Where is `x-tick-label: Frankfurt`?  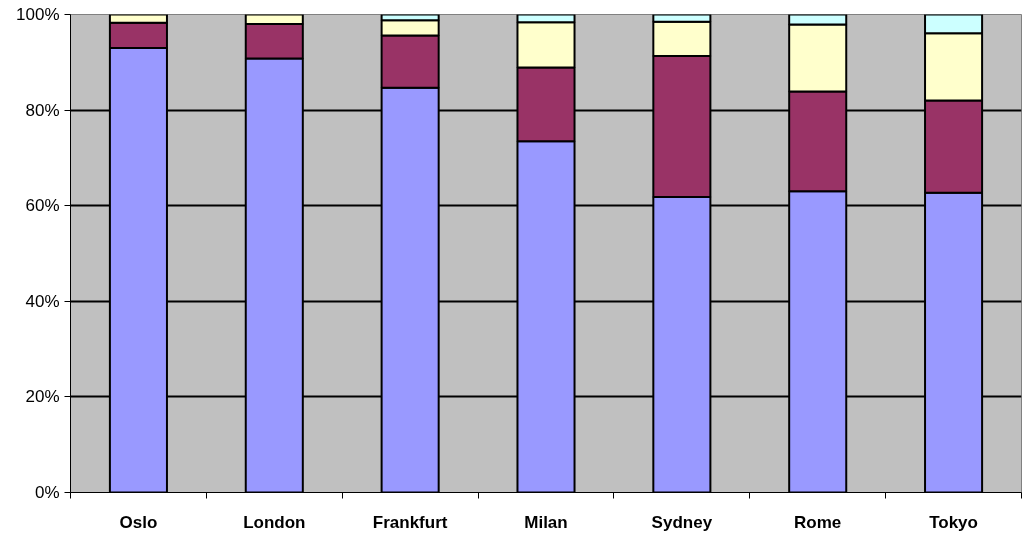
x-tick-label: Frankfurt is located at coordinates (410, 522).